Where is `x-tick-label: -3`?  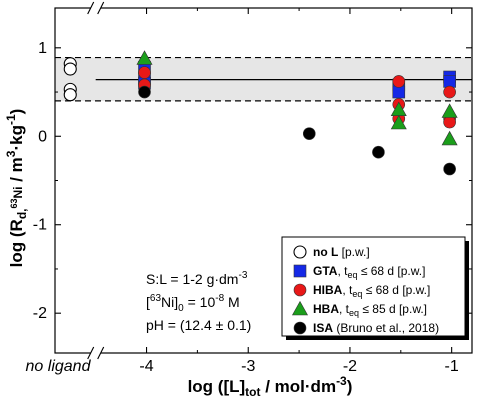 x-tick-label: -3 is located at coordinates (248, 366).